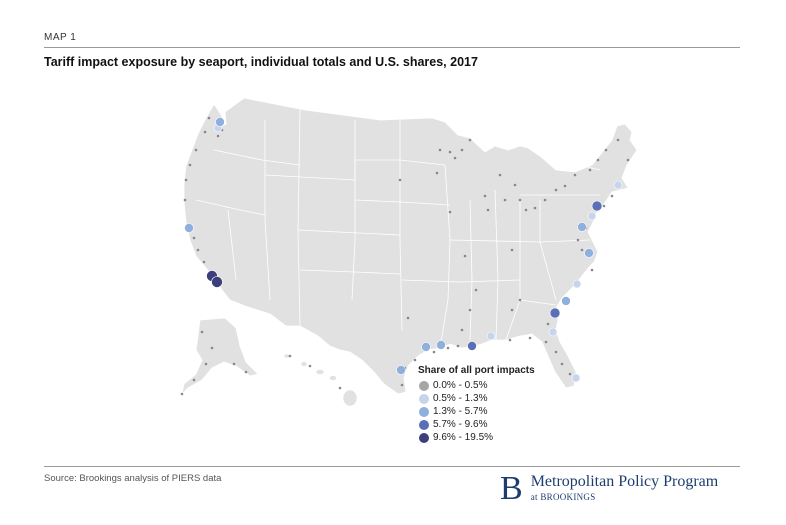  What do you see at coordinates (511, 488) in the screenshot?
I see `logo-letter: B` at bounding box center [511, 488].